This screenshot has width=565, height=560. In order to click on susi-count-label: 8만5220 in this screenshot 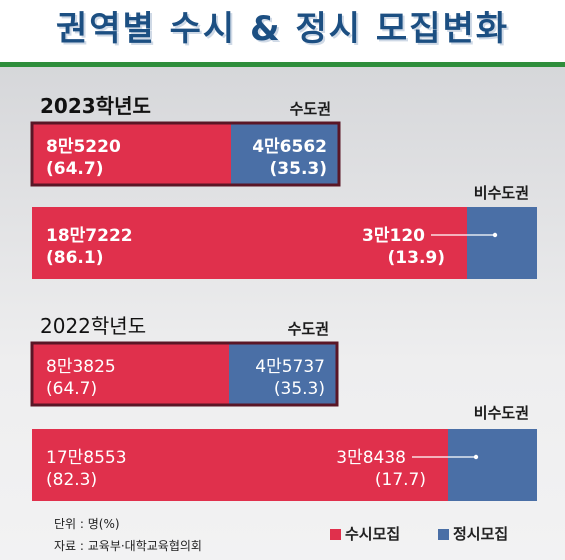, I will do `click(83, 147)`.